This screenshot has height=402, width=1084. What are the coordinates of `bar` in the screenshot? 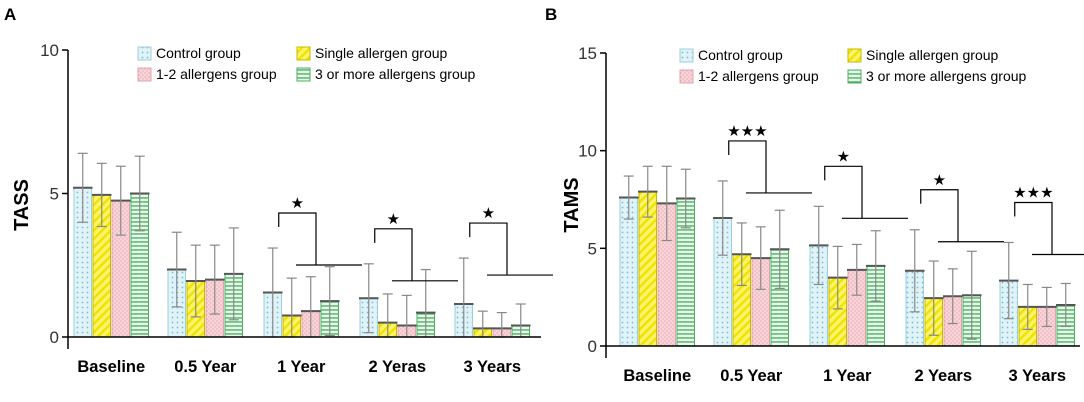 It's located at (628, 272).